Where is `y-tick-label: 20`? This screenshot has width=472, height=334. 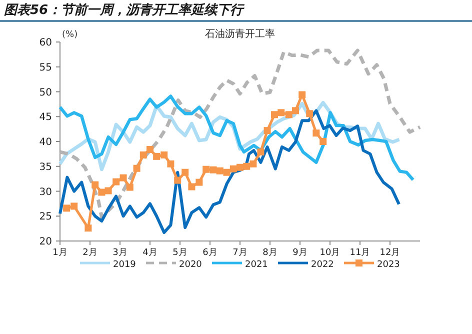
y-tick-label: 20 is located at coordinates (45, 242).